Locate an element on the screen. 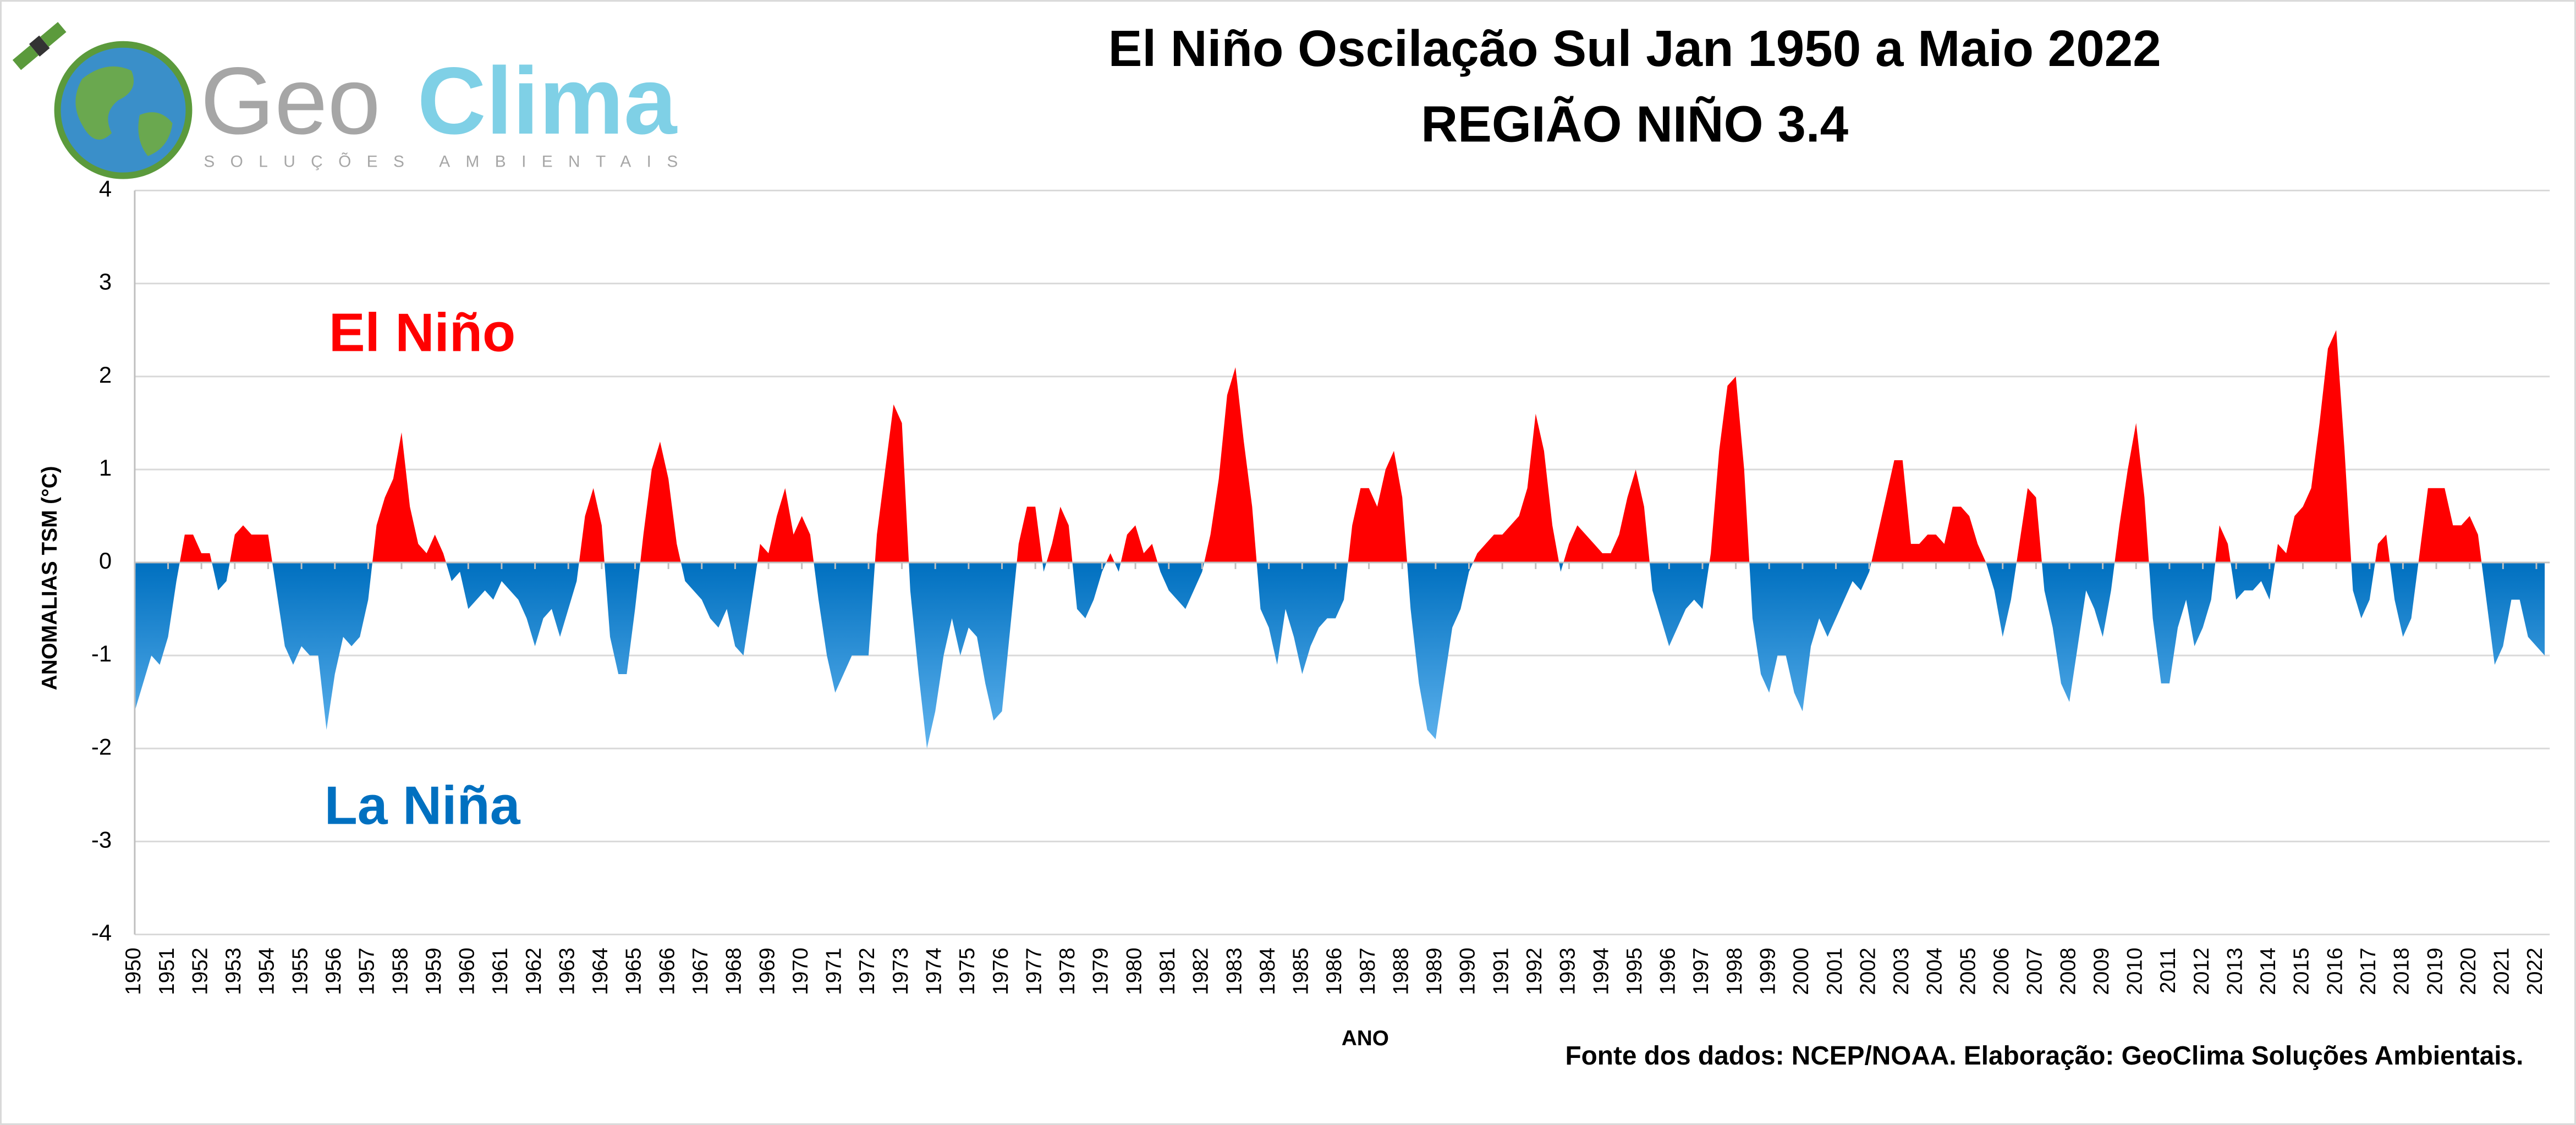 Image resolution: width=2576 pixels, height=1125 pixels. x-tick-label: 1976 is located at coordinates (1001, 971).